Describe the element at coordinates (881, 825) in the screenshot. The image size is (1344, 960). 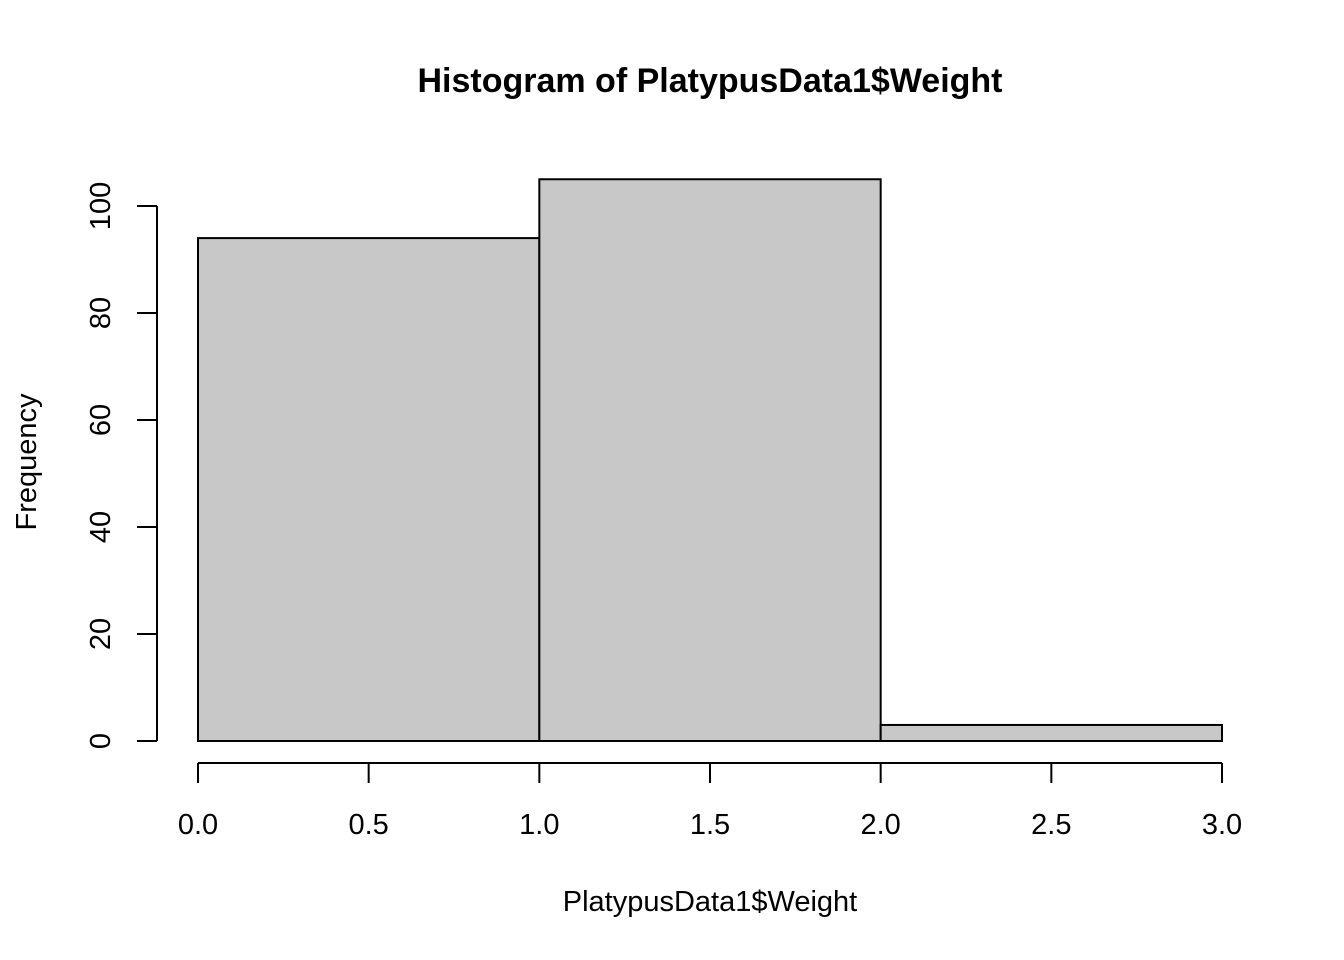
I see `x-tick-label-2.0: 2.0` at that location.